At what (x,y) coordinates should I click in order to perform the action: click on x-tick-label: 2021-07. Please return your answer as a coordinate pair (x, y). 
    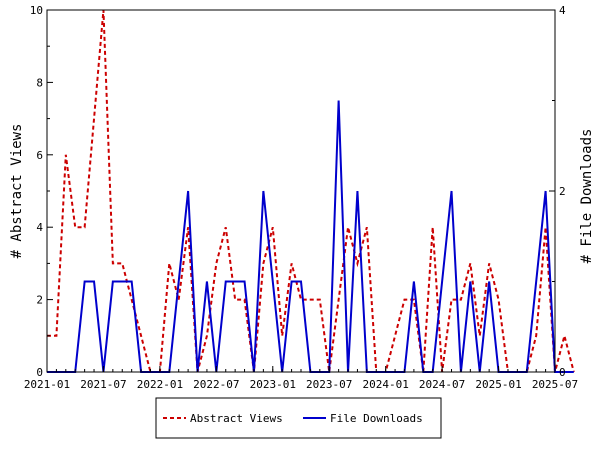
    Looking at the image, I should click on (103, 384).